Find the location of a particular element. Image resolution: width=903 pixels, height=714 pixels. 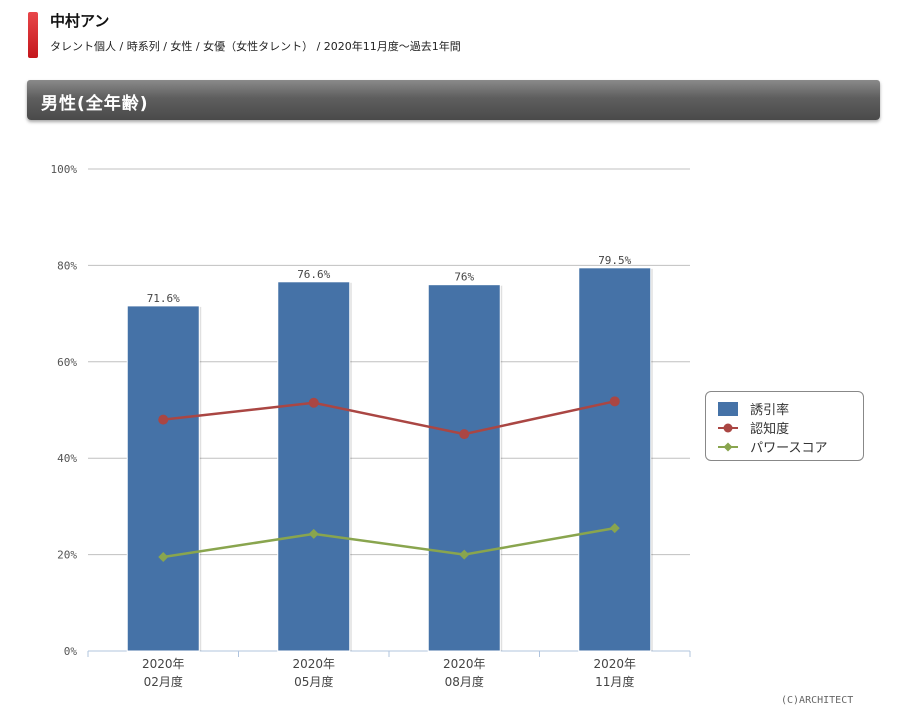

chart-legend: 誘引率 認知度 パワースコア is located at coordinates (784, 426).